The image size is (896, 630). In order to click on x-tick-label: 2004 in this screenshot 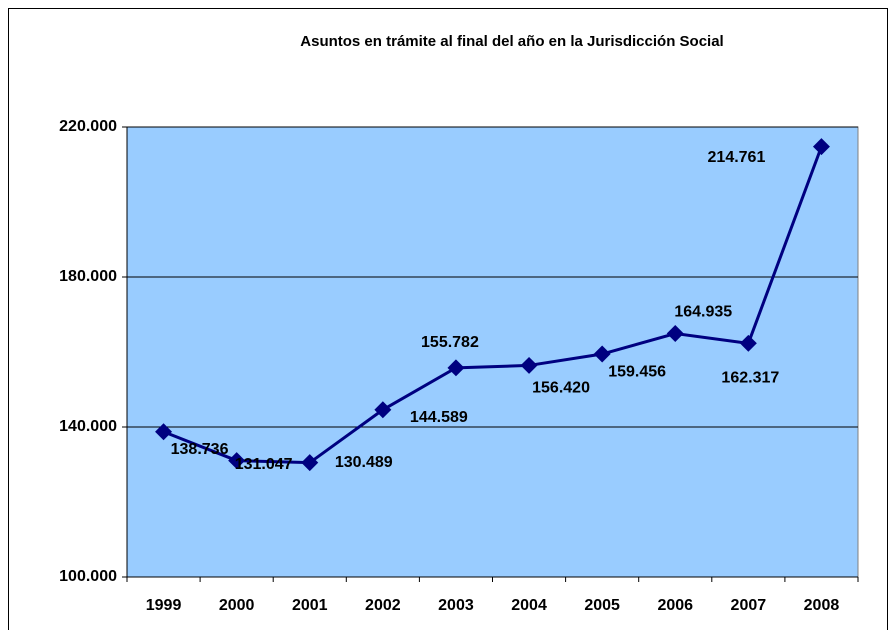, I will do `click(529, 605)`.